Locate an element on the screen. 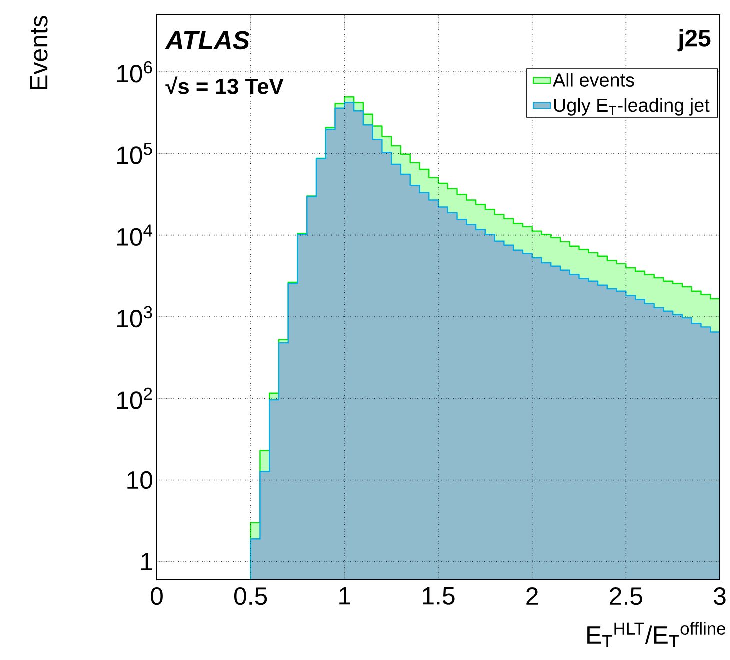 Image resolution: width=730 pixels, height=660 pixels. x-tick-label: 1.5 is located at coordinates (439, 596).